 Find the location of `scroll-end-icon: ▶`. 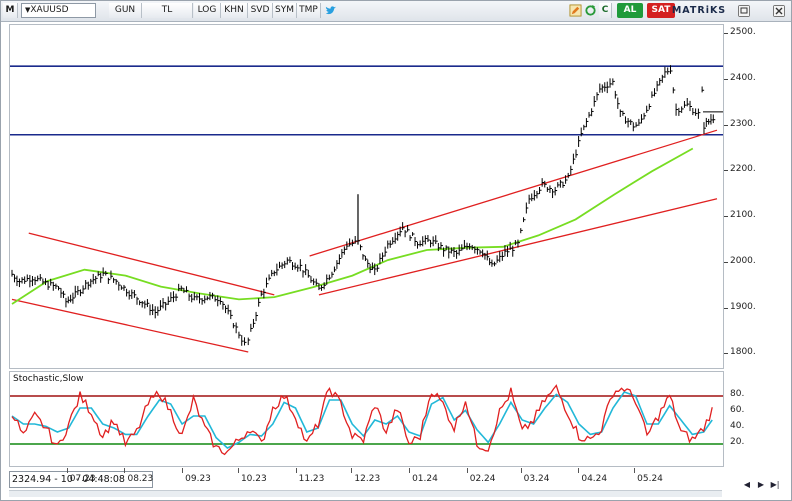

scroll-end-icon: ▶ is located at coordinates (761, 484).